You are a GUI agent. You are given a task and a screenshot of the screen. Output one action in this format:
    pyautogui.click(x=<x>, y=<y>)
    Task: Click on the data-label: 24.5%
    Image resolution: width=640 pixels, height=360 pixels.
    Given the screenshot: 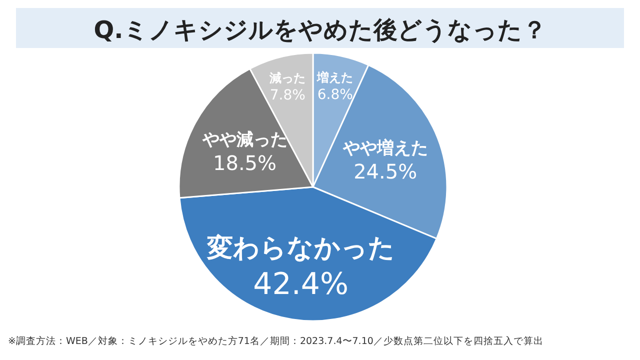 What is the action you would take?
    pyautogui.click(x=386, y=172)
    